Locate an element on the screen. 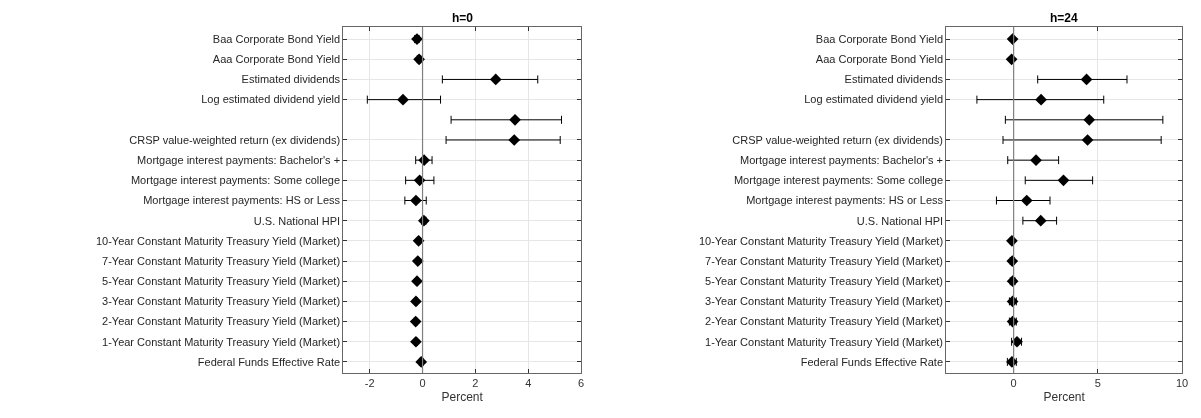 The width and height of the screenshot is (1201, 418). x-tick-label: 10 is located at coordinates (1182, 383).